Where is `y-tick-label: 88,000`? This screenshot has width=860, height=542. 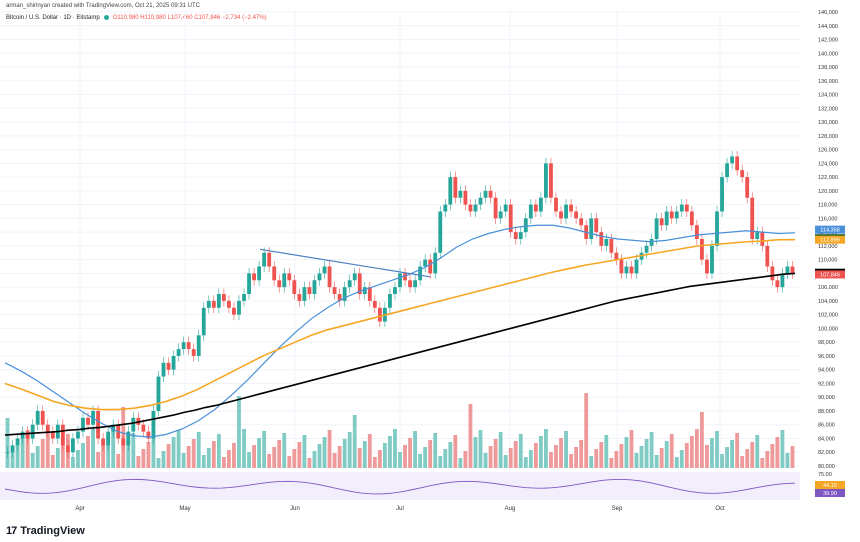
y-tick-label: 88,000 is located at coordinates (826, 412).